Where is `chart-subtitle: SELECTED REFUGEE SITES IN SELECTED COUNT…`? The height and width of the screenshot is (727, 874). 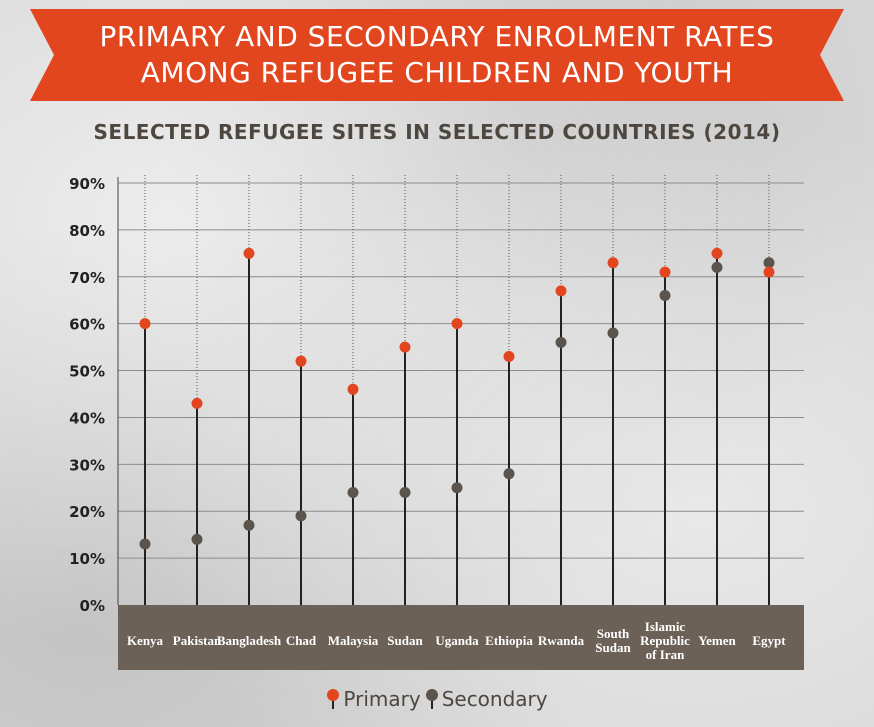 chart-subtitle: SELECTED REFUGEE SITES IN SELECTED COUNT… is located at coordinates (437, 132).